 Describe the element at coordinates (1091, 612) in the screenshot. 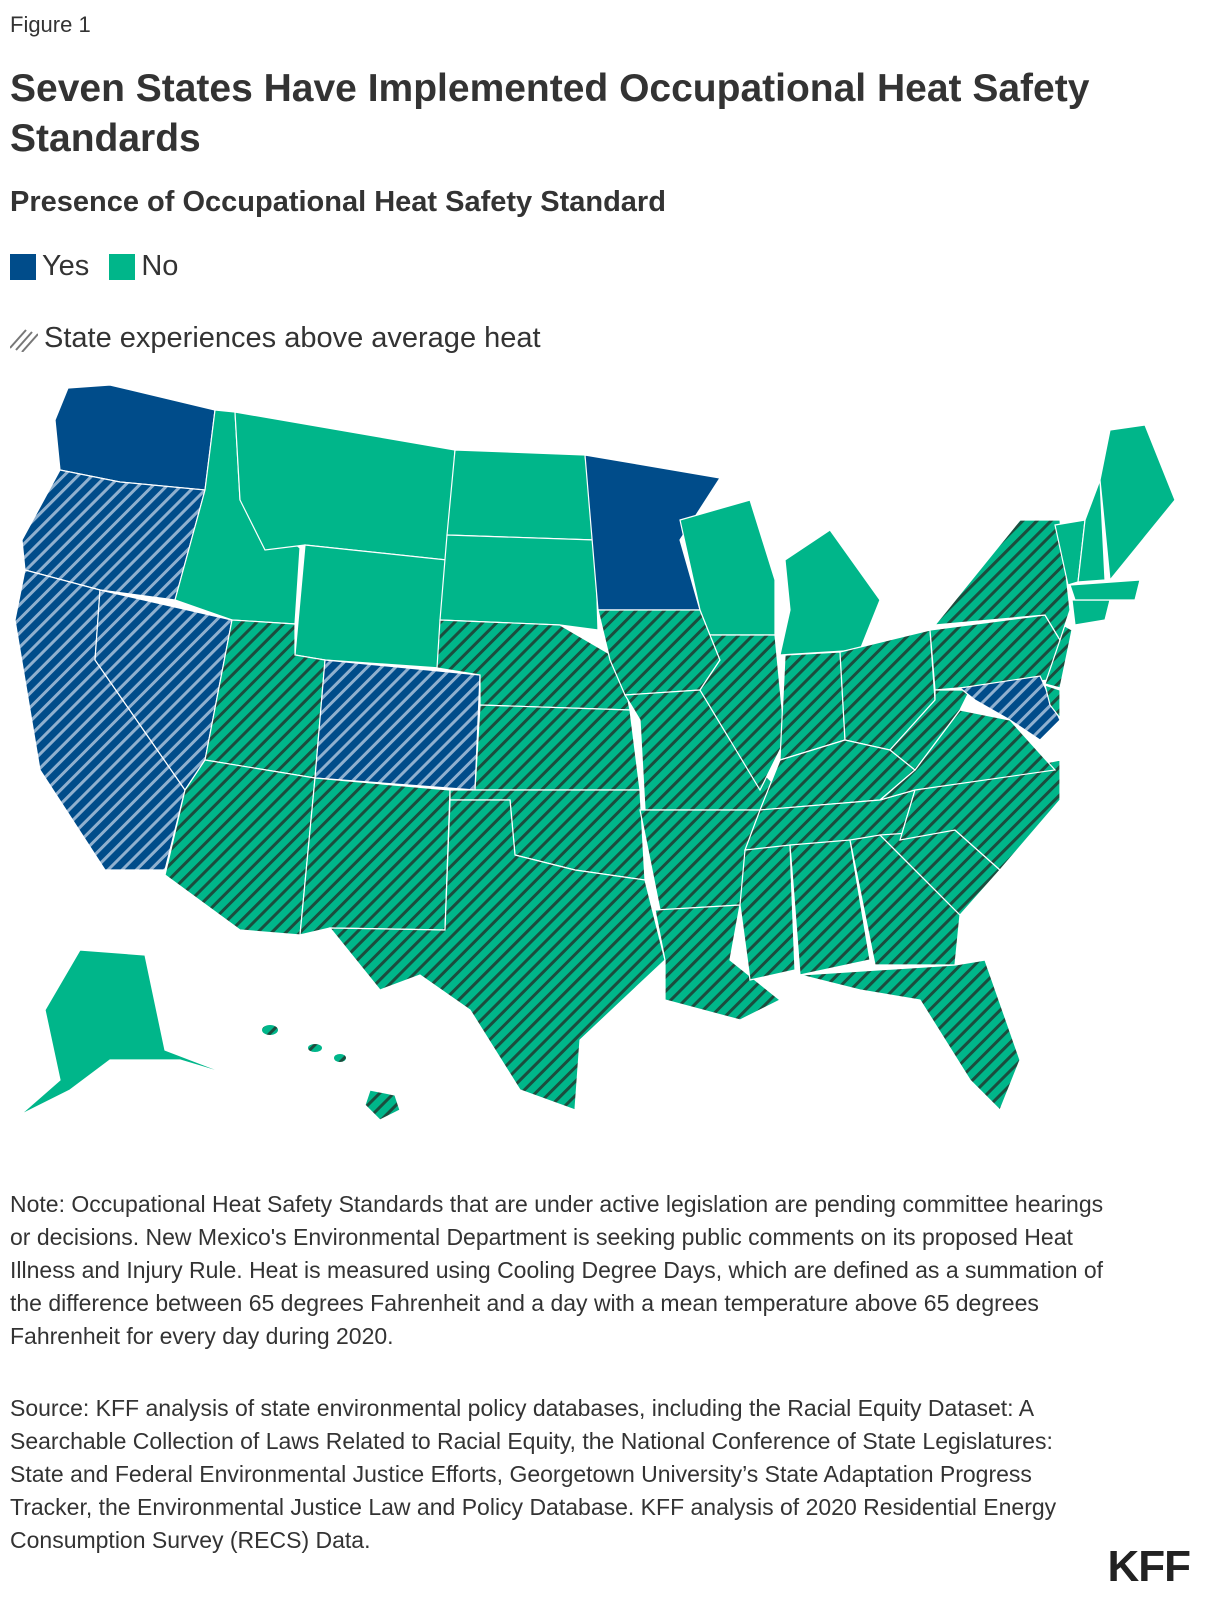

I see `state-ct` at that location.